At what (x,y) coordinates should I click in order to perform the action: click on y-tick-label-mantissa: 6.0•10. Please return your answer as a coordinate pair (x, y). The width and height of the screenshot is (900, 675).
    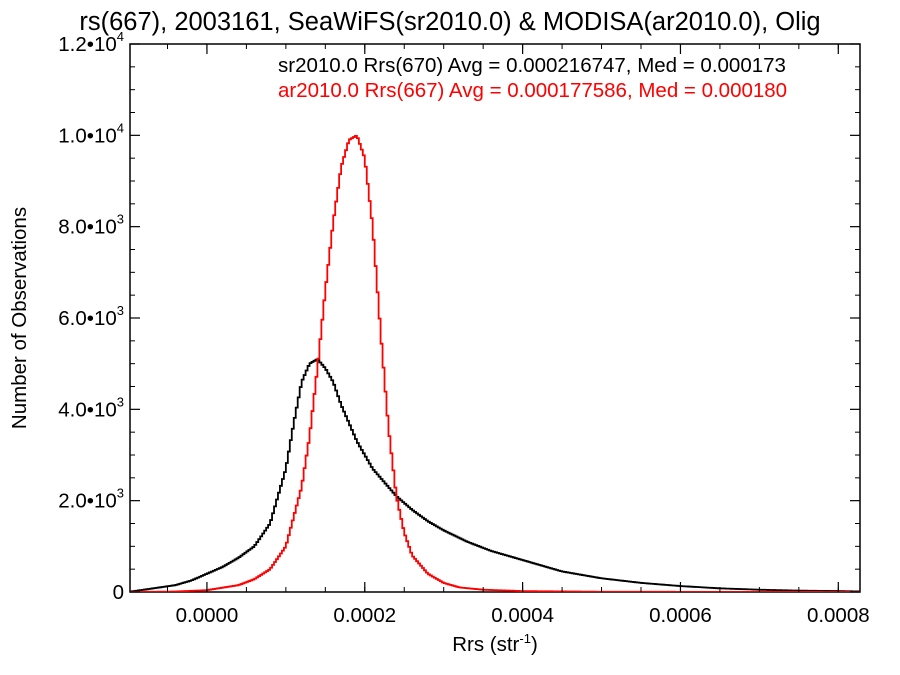
    Looking at the image, I should click on (87, 318).